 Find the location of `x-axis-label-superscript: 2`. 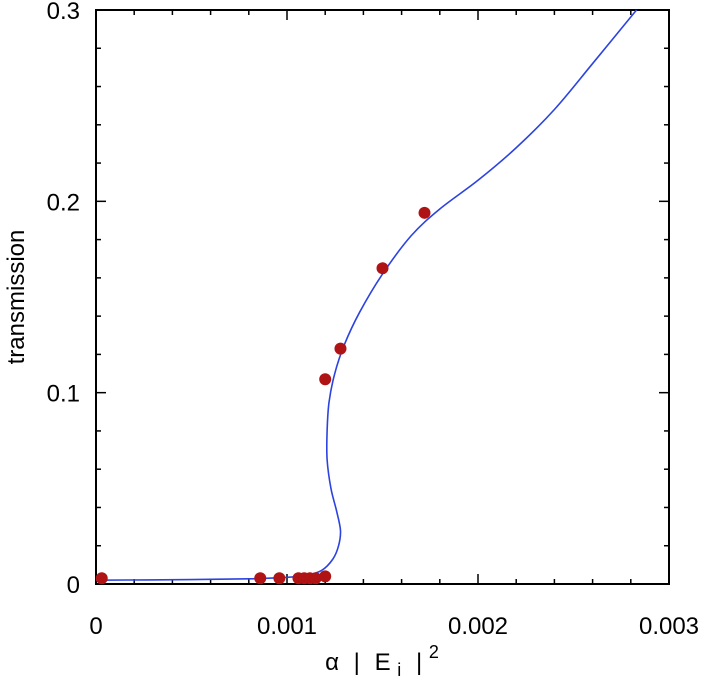

x-axis-label-superscript: 2 is located at coordinates (434, 652).